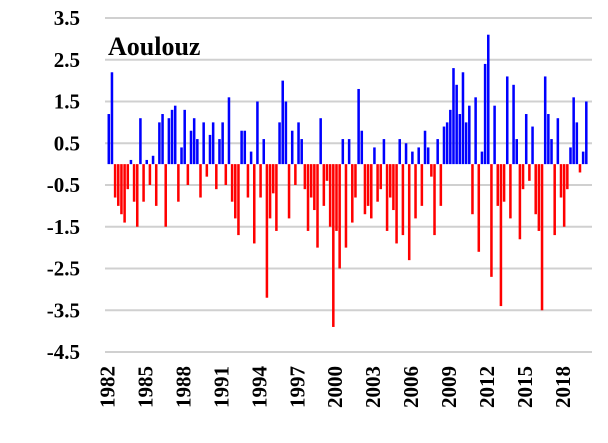 This screenshot has height=443, width=608. I want to click on chart-title: Aoulouz, so click(154, 46).